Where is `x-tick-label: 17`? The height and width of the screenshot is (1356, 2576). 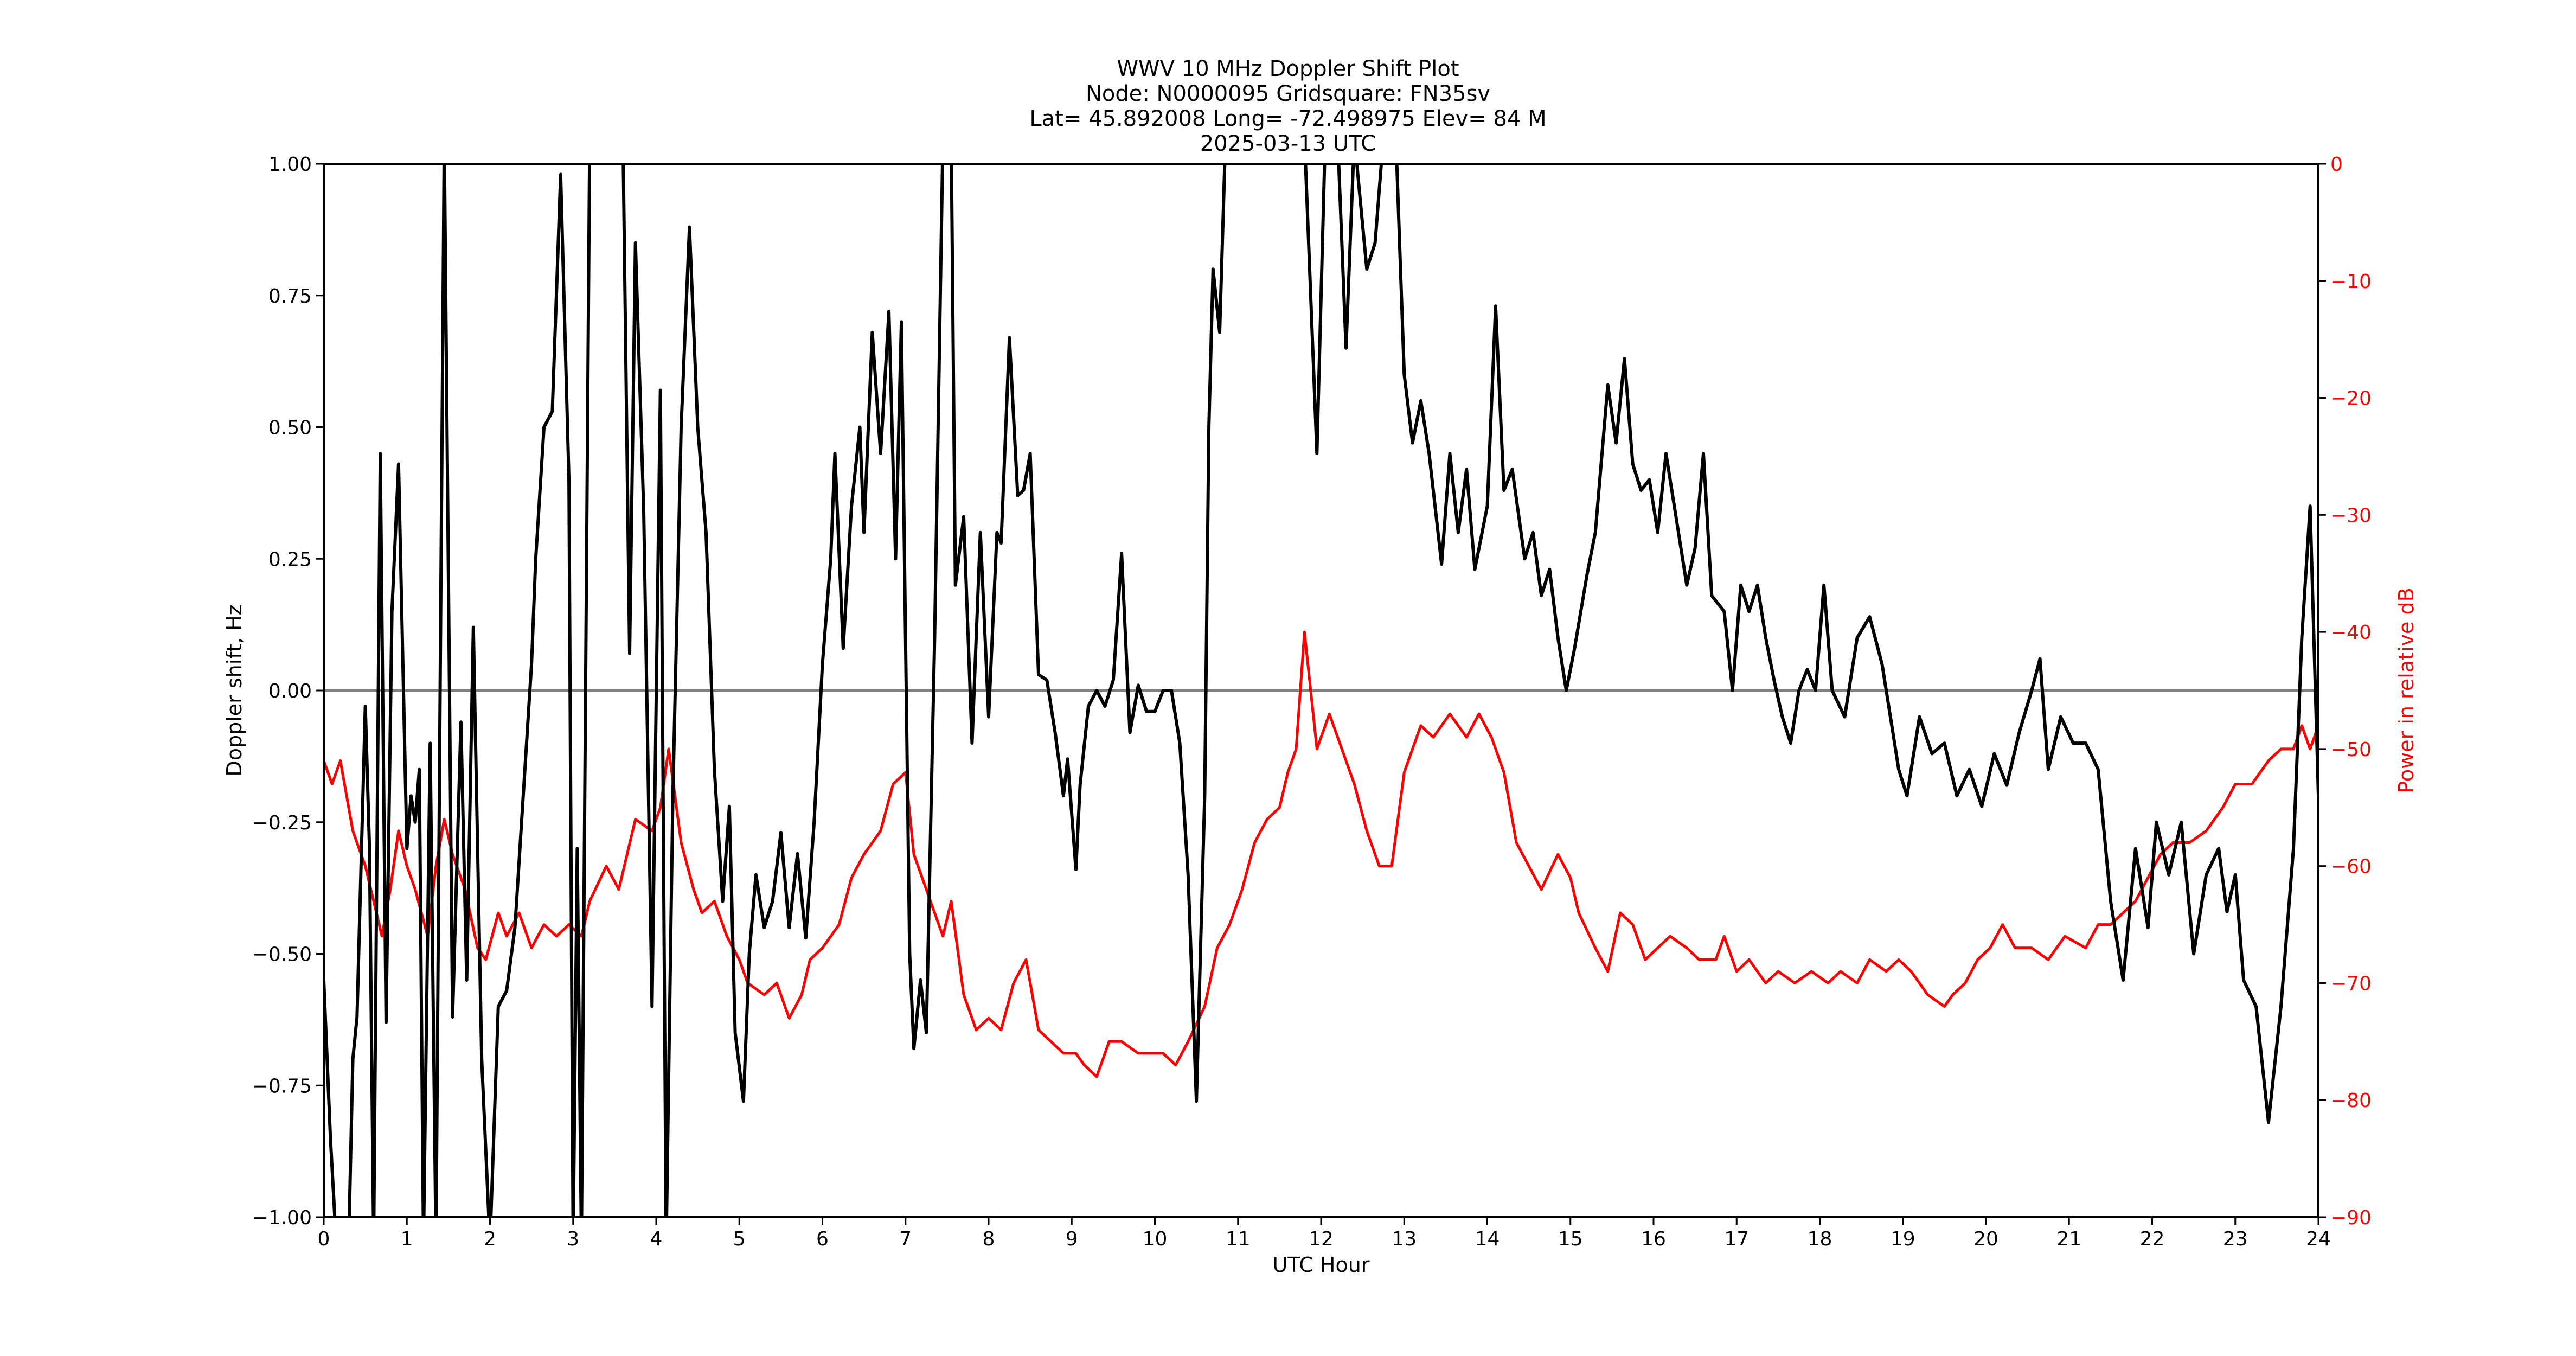
x-tick-label: 17 is located at coordinates (1736, 1239).